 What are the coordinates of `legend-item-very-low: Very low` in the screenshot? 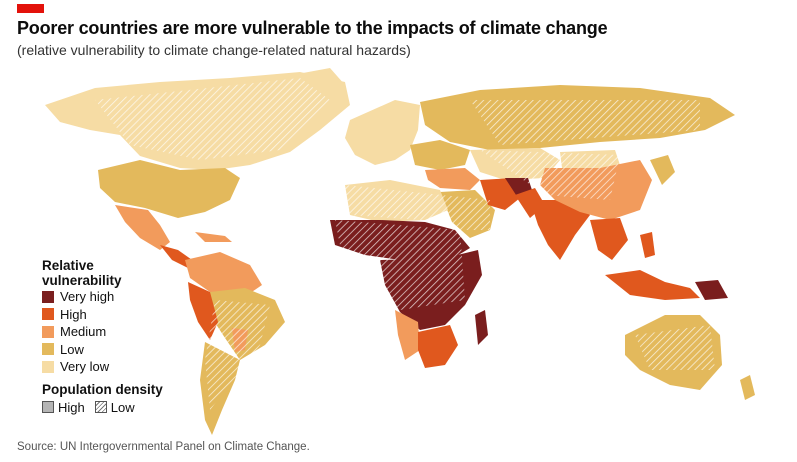 It's located at (102, 367).